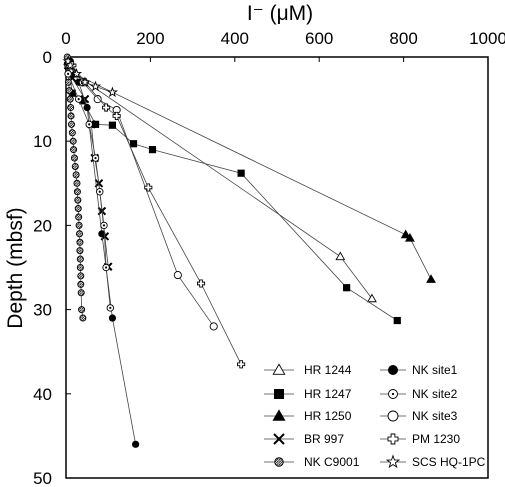 The height and width of the screenshot is (487, 505). Describe the element at coordinates (328, 416) in the screenshot. I see `legend-label: HR 1250` at that location.